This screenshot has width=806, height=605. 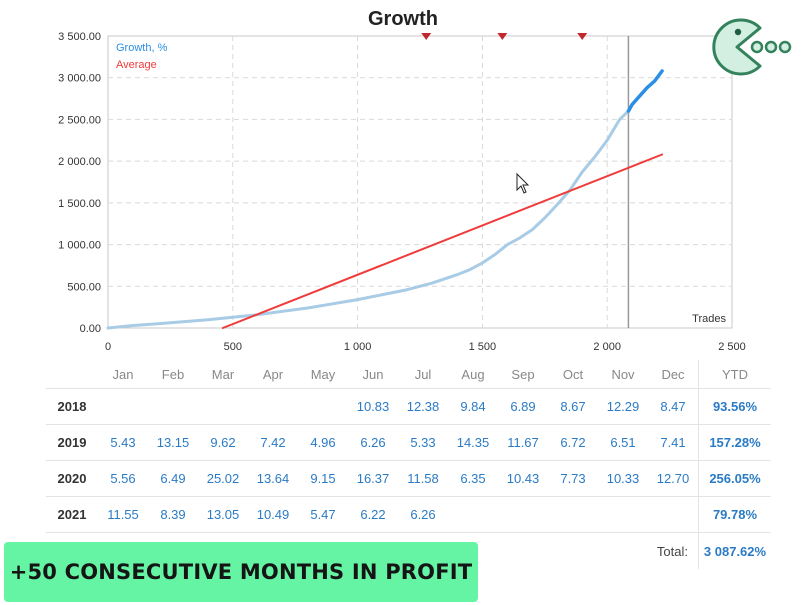 What do you see at coordinates (473, 478) in the screenshot?
I see `month-return-cell: 6.35` at bounding box center [473, 478].